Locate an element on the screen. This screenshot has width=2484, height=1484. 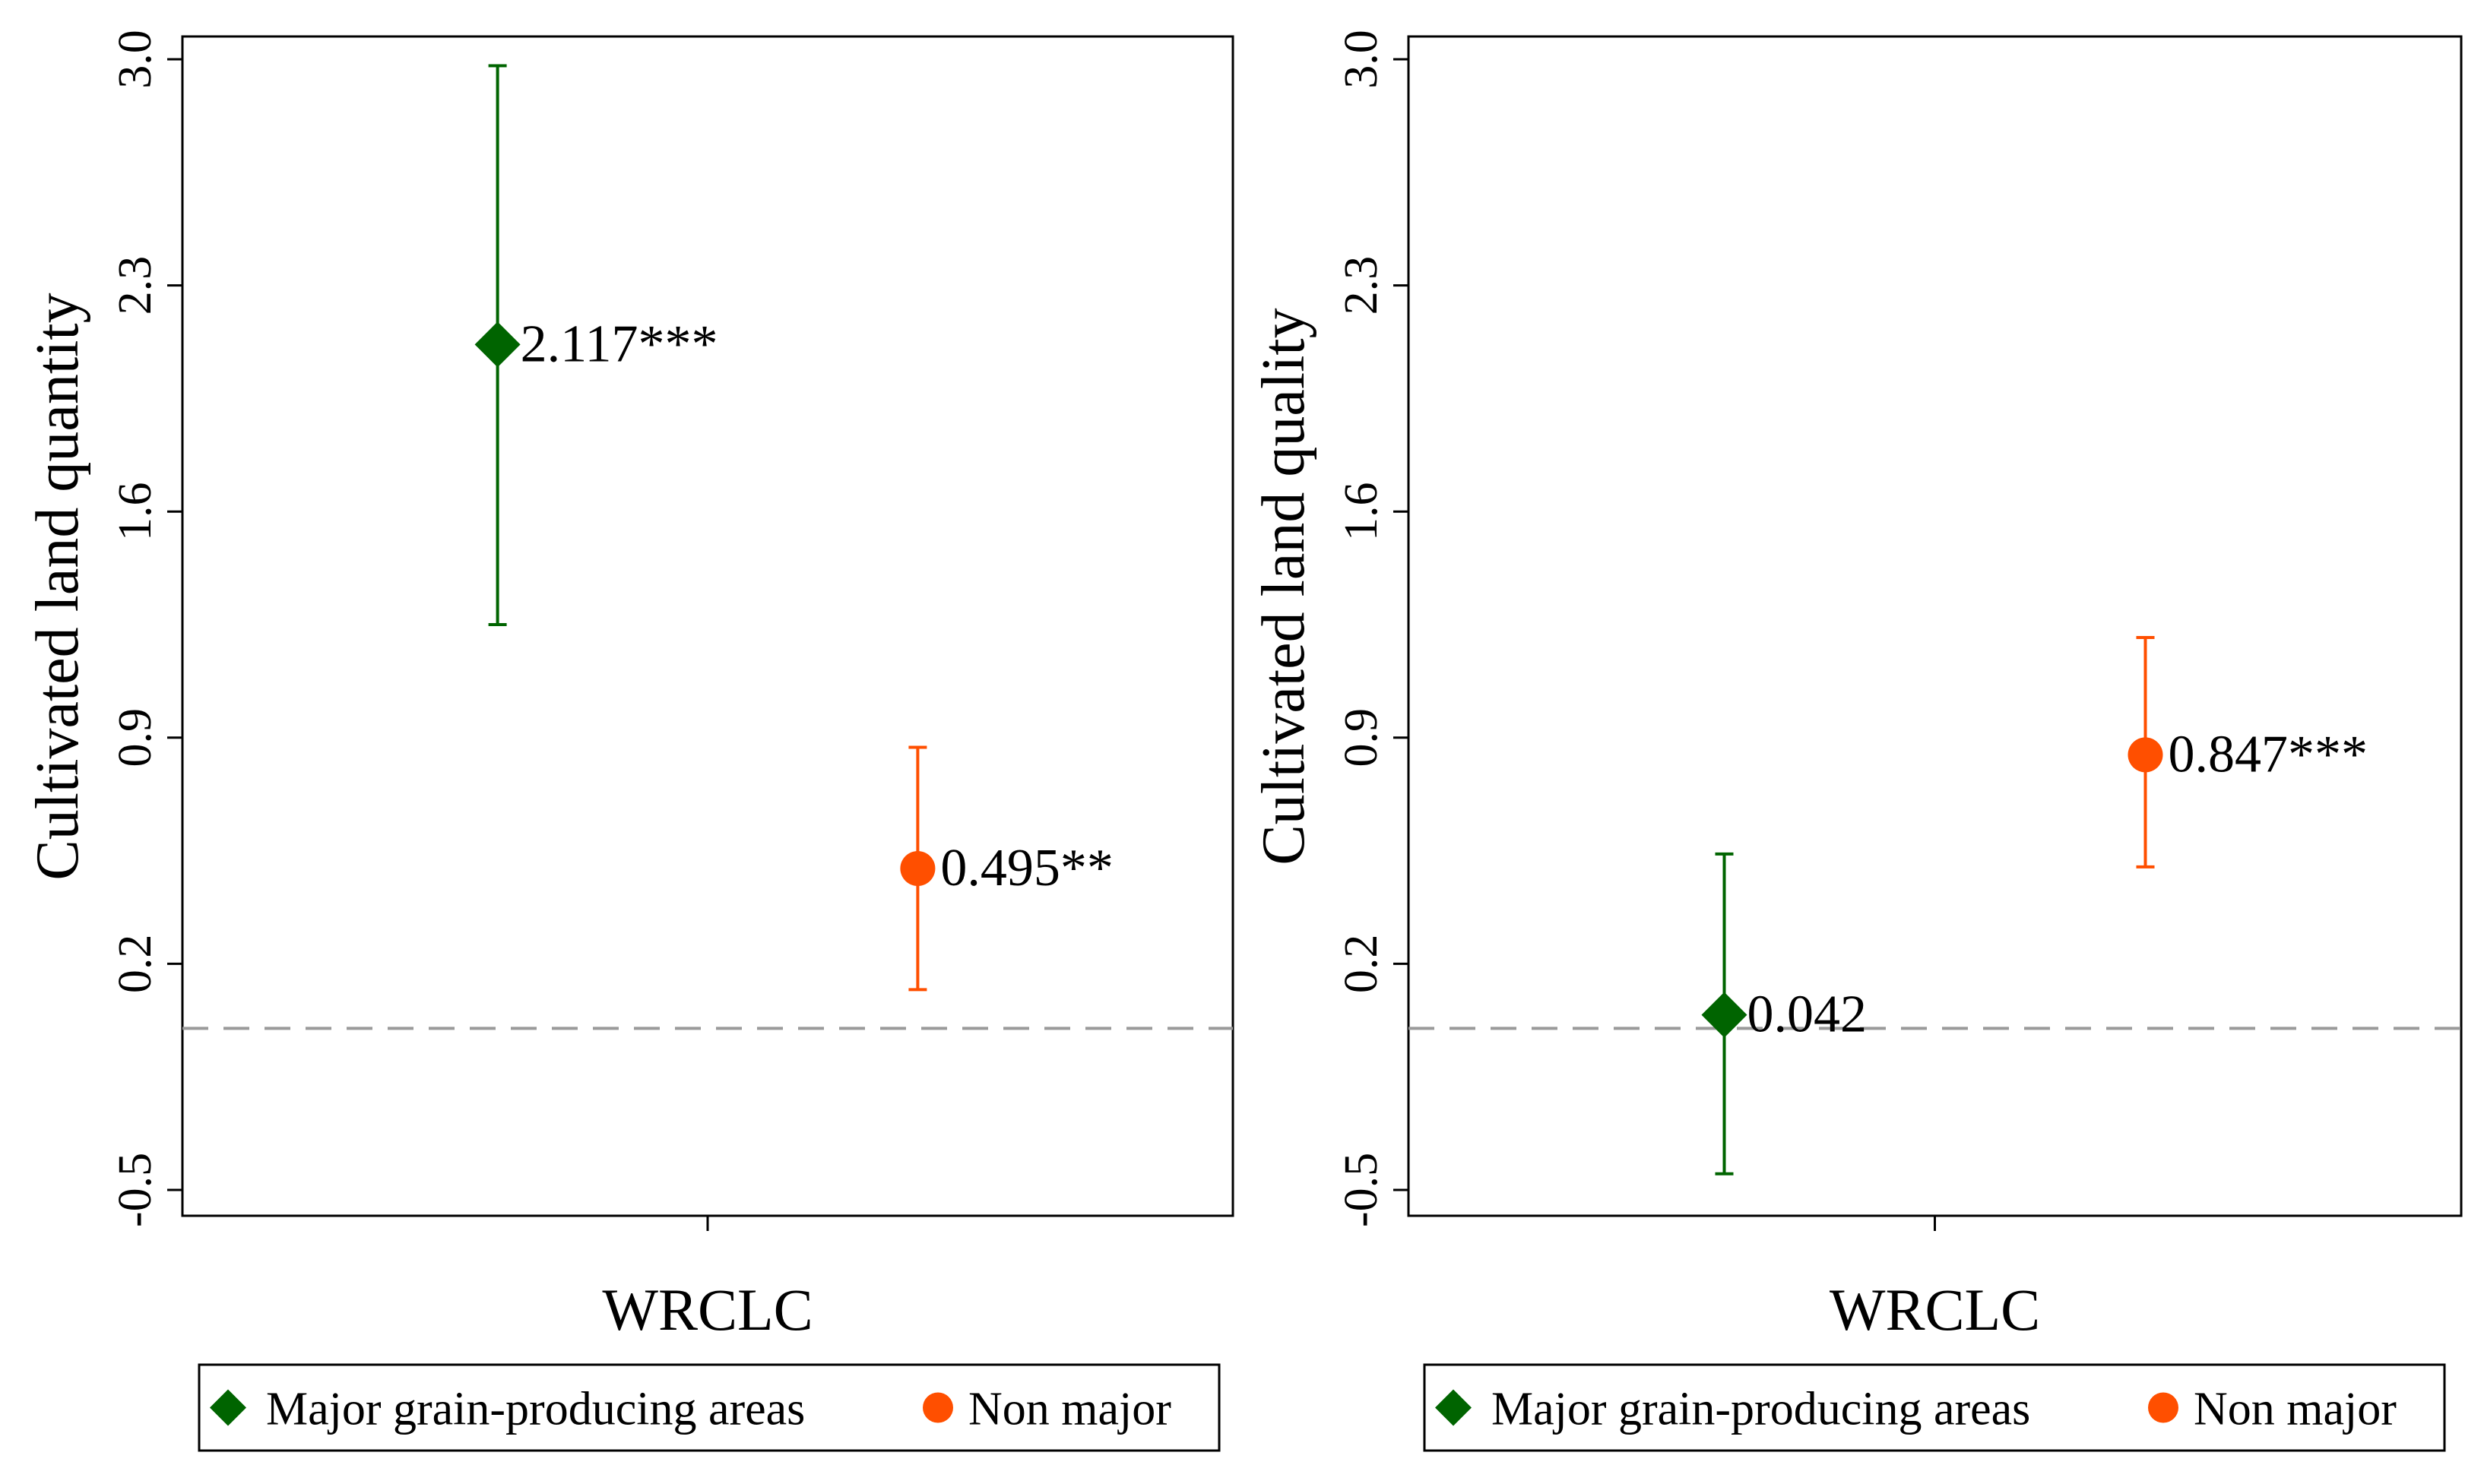
point-estimate-label: 2.117*** is located at coordinates (619, 344).